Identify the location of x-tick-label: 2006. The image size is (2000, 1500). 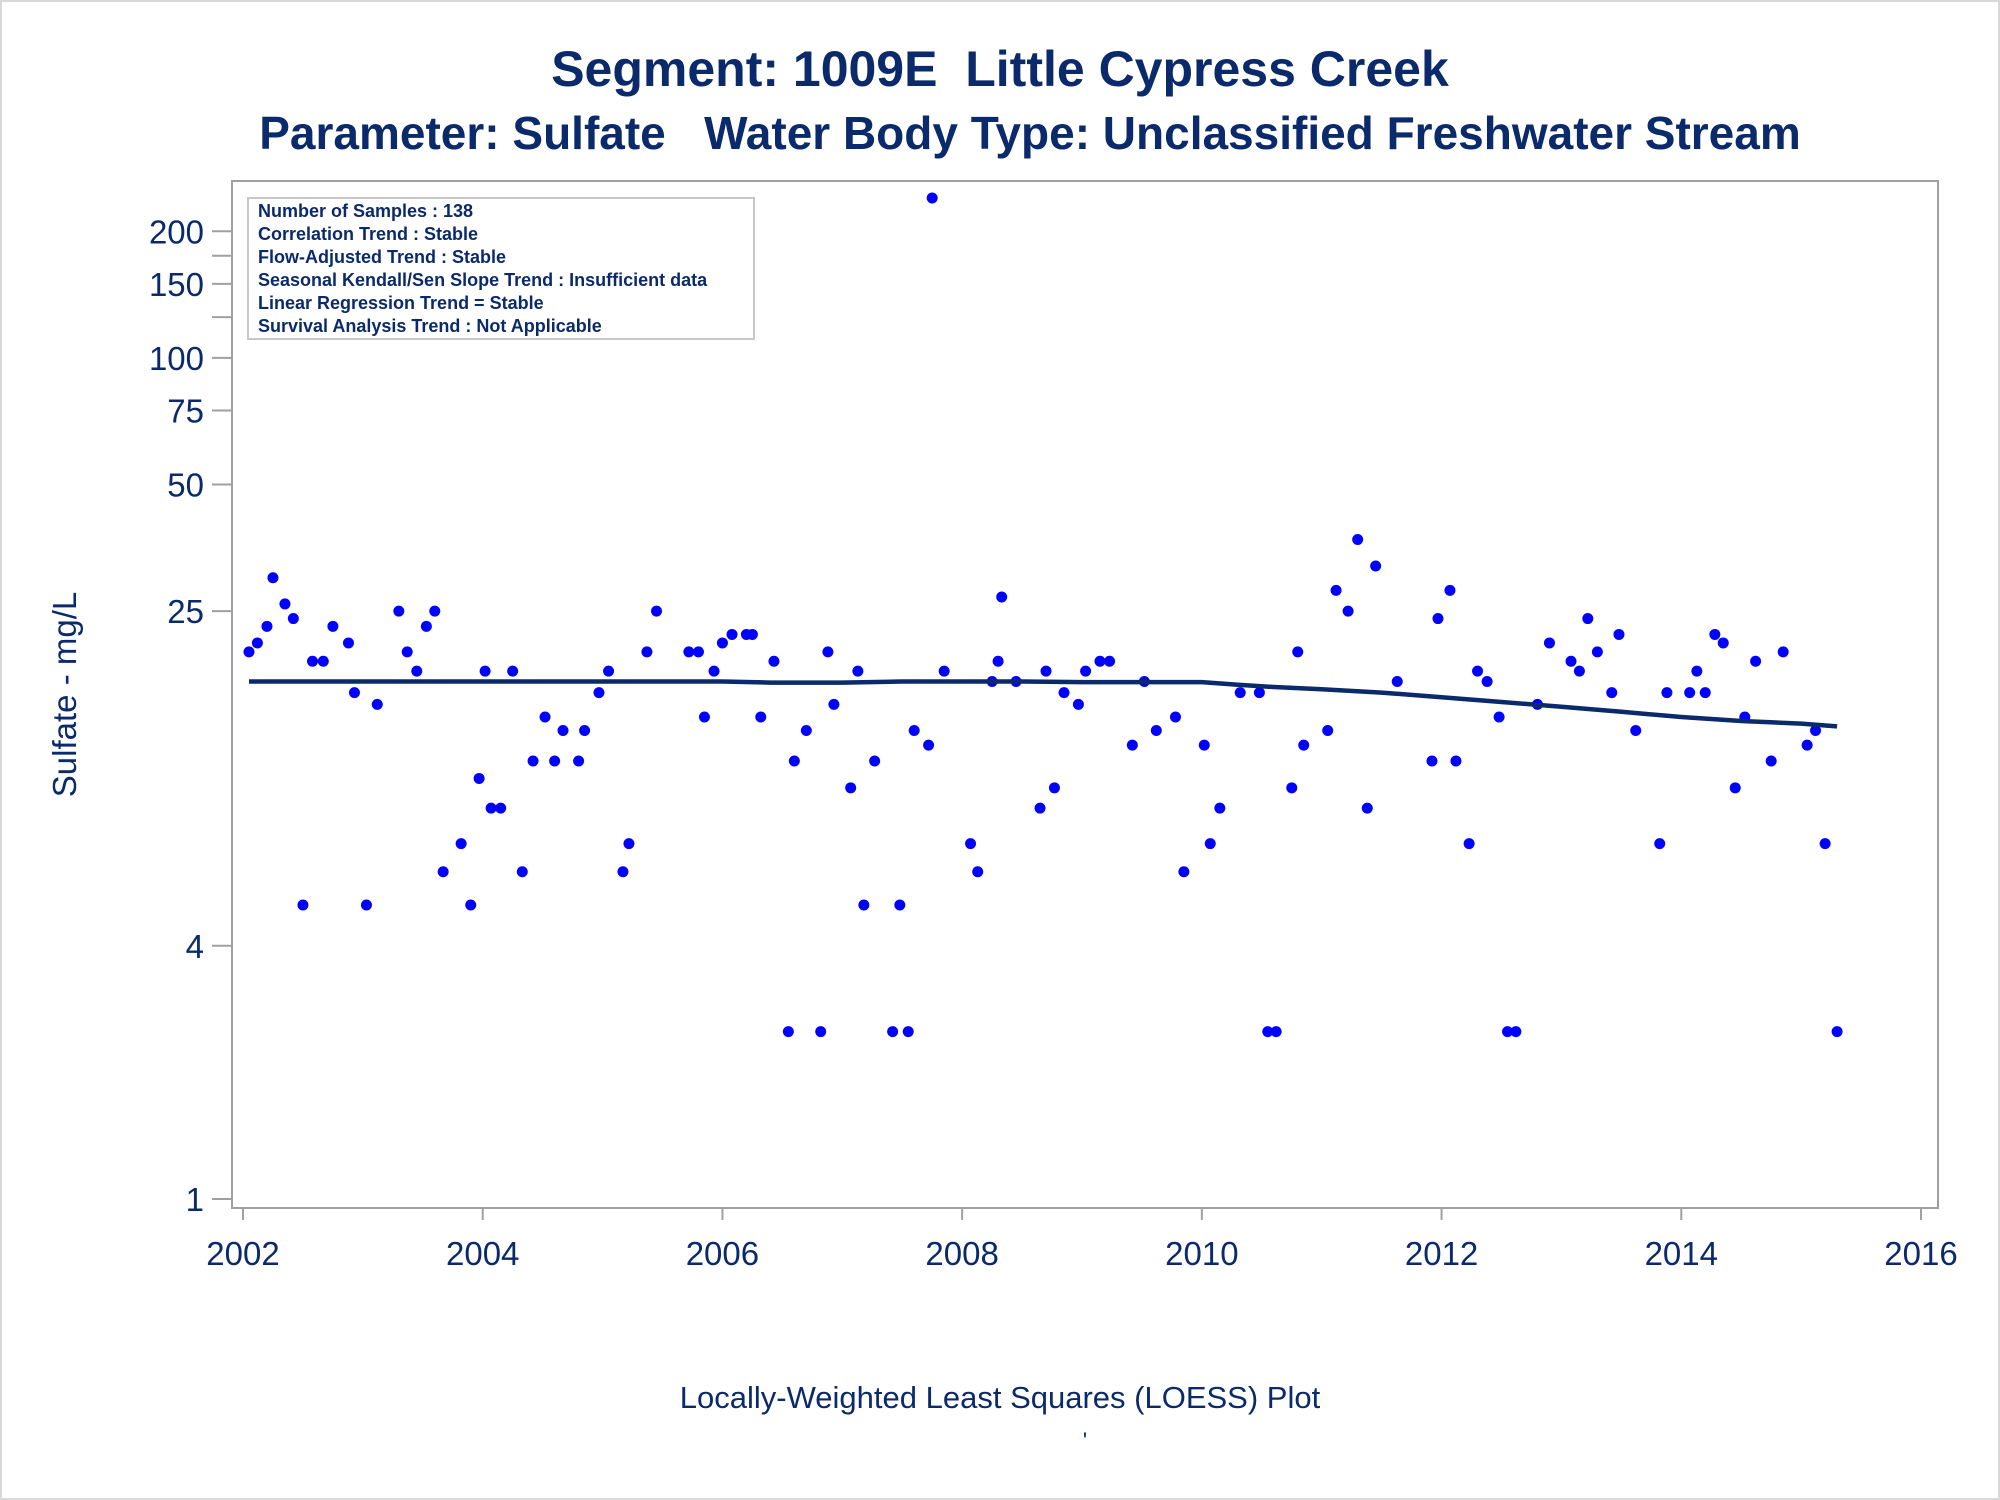
(722, 1253).